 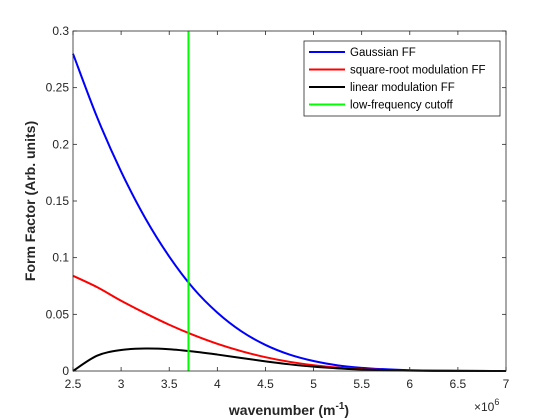 I want to click on x-tick-label: 4.5, so click(x=265, y=384).